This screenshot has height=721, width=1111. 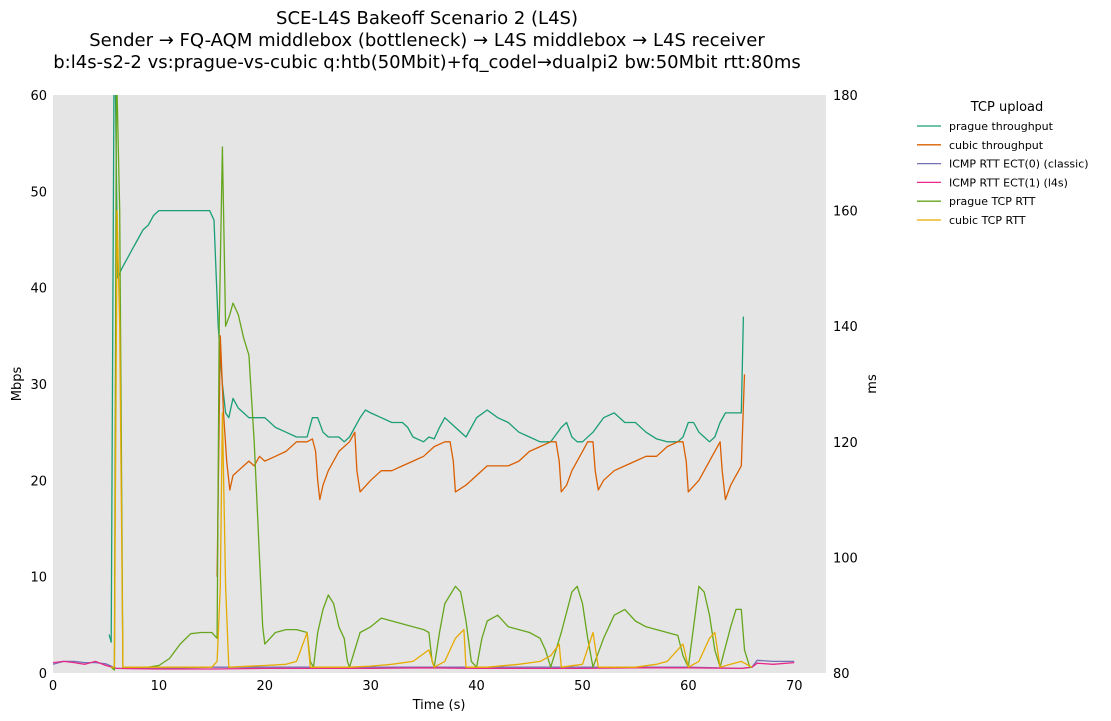 I want to click on legend-label-cubic-tcp-rtt: cubic TCP RTT, so click(x=987, y=220).